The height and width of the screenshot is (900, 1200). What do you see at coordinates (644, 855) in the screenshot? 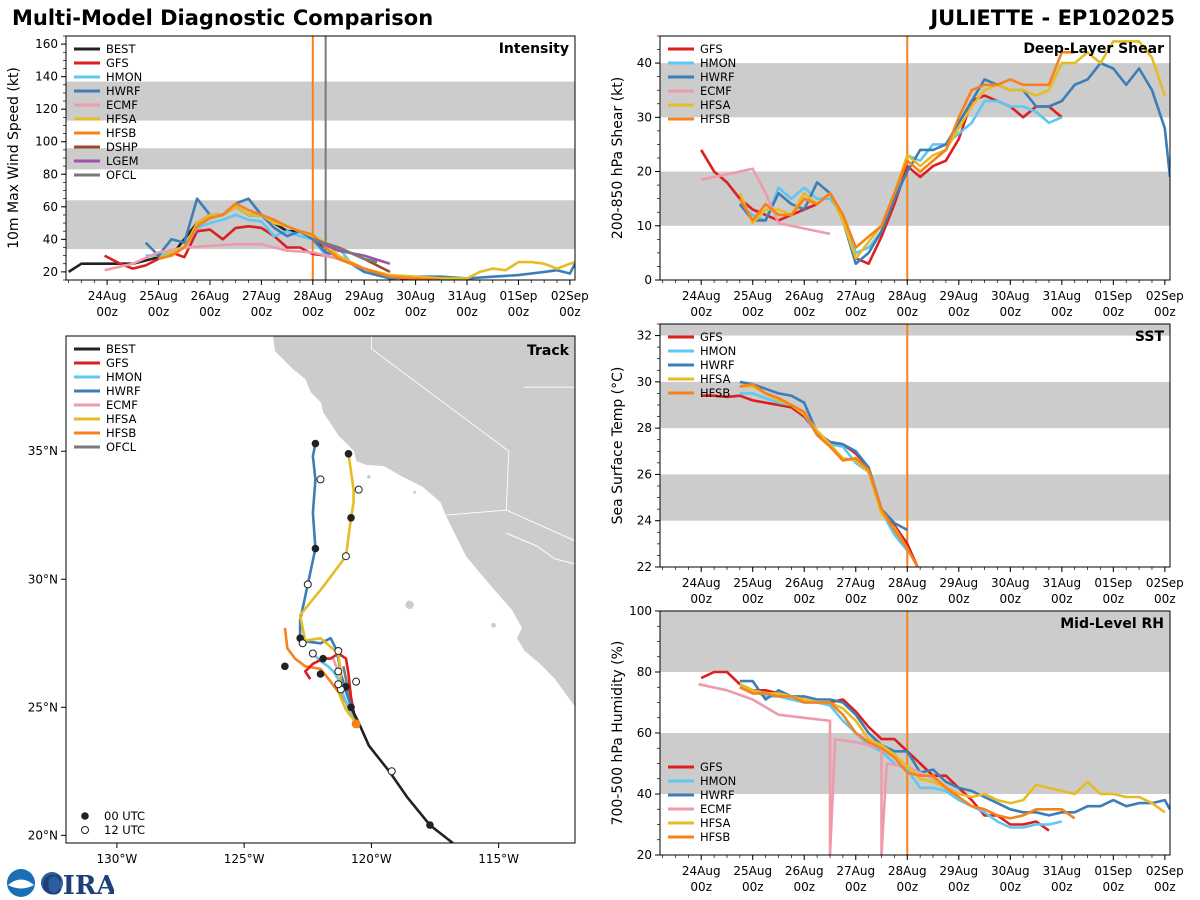
I see `rh-ytick-label: 20` at bounding box center [644, 855].